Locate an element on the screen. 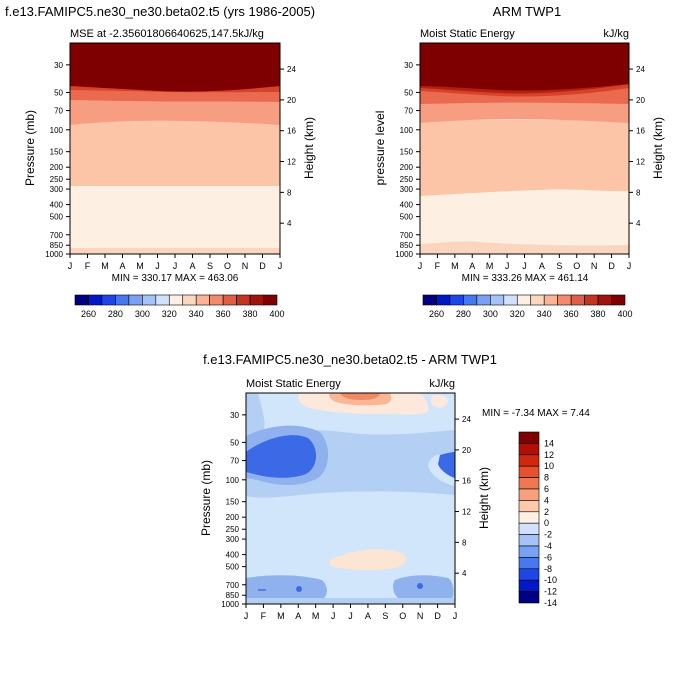 The width and height of the screenshot is (700, 700). panel-c-ylabel: Pressure (mb) is located at coordinates (206, 498).